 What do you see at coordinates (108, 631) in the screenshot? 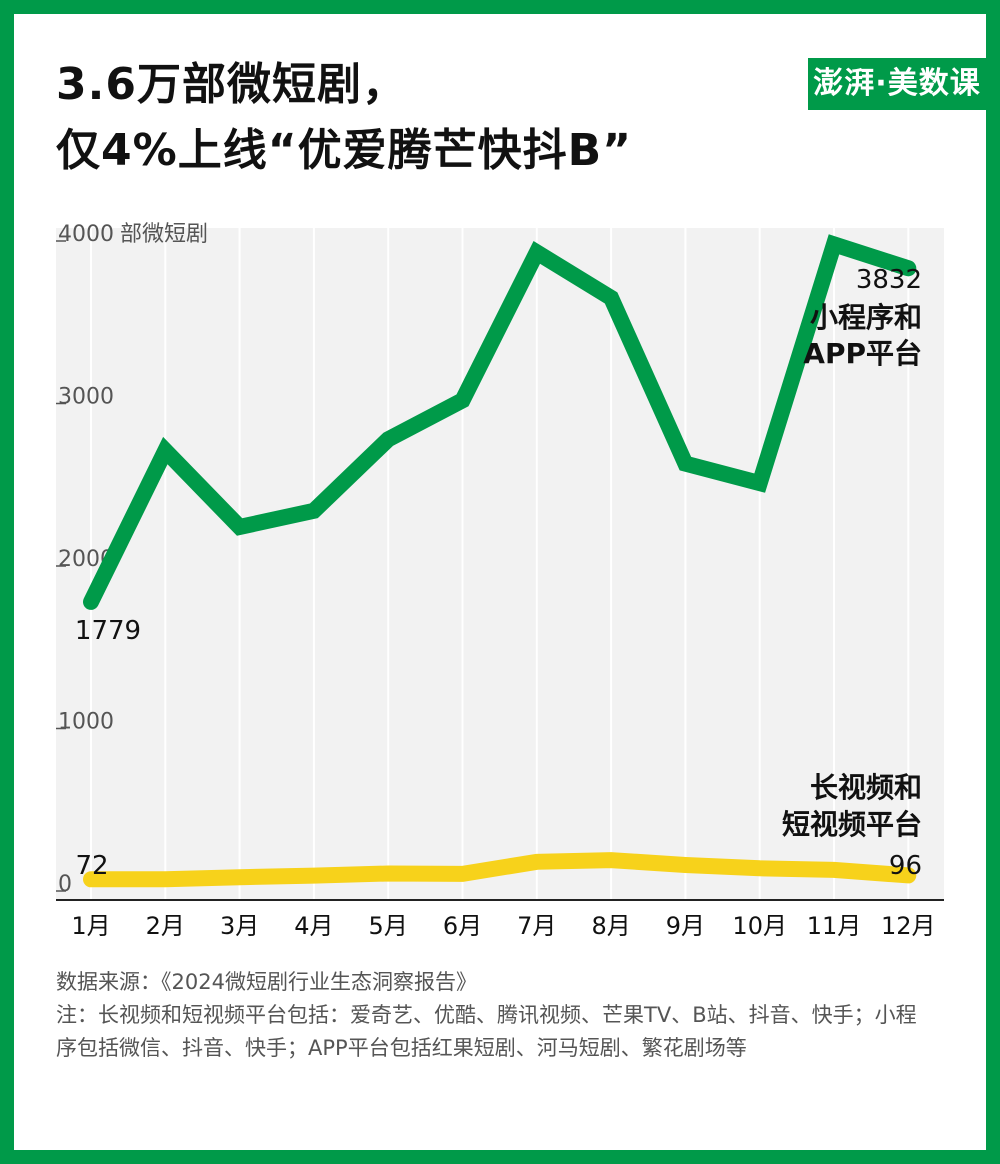
I see `green-start-label: 1779` at bounding box center [108, 631].